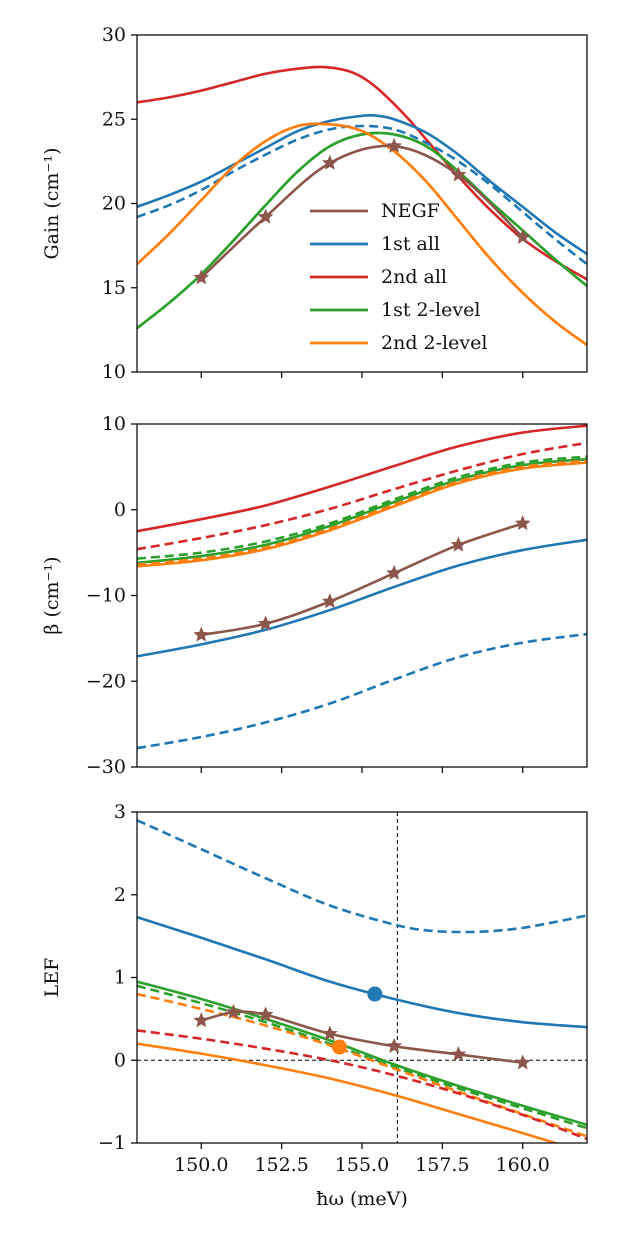 This screenshot has height=1246, width=623. Describe the element at coordinates (375, 994) in the screenshot. I see `highlight-point-1st-all` at that location.